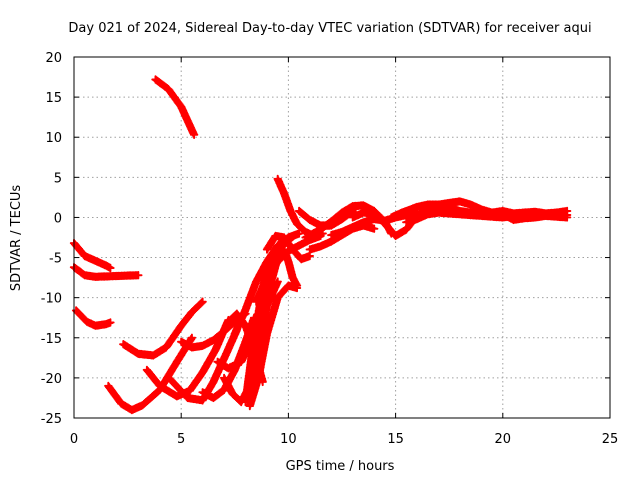 The image size is (640, 480). I want to click on y-tick-label: -20, so click(51, 379).